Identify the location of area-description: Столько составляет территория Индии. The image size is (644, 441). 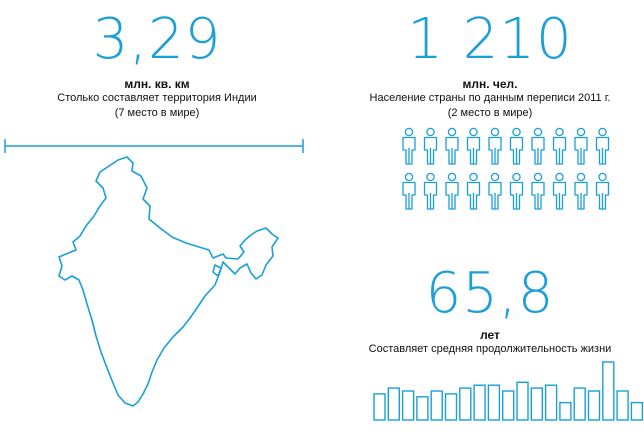
(157, 98).